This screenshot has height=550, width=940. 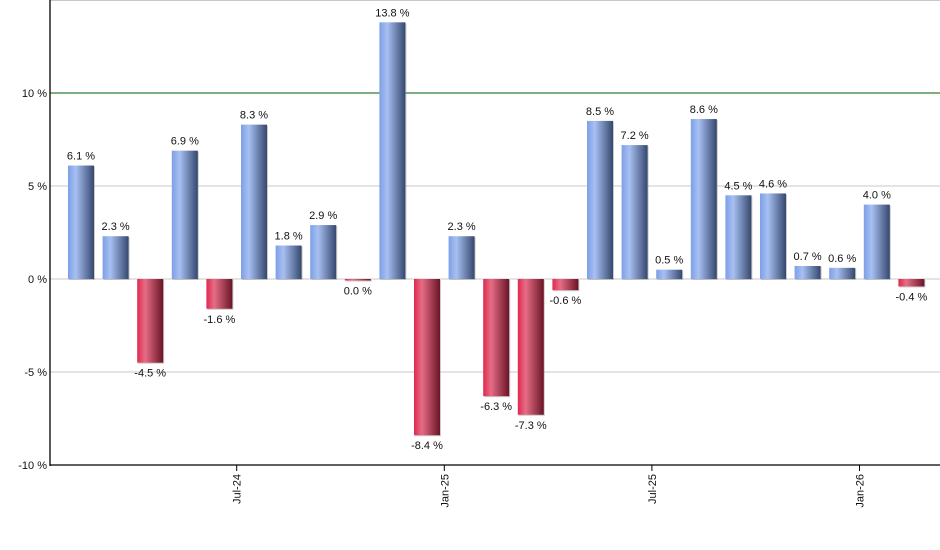 What do you see at coordinates (34, 94) in the screenshot?
I see `y-tick-label: 10 %` at bounding box center [34, 94].